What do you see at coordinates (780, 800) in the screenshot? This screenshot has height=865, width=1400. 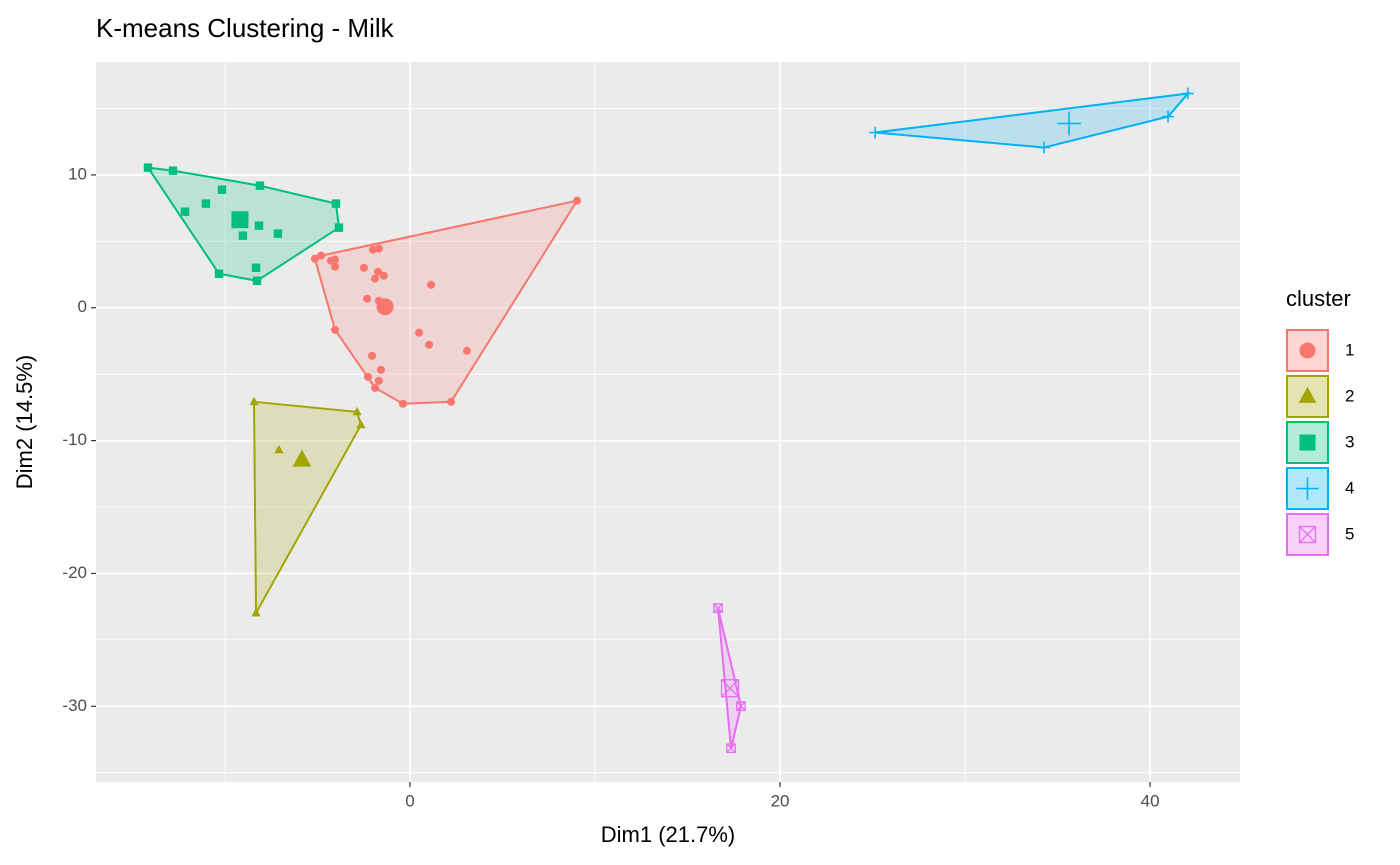 I see `x-tick-label: 20` at bounding box center [780, 800].